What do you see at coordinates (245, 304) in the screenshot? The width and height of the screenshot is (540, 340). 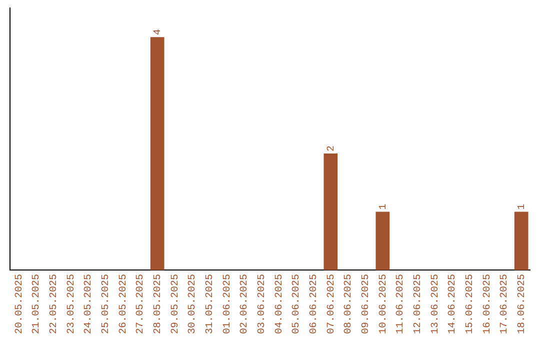 I see `x-tick-label: 02.06.2025` at bounding box center [245, 304].